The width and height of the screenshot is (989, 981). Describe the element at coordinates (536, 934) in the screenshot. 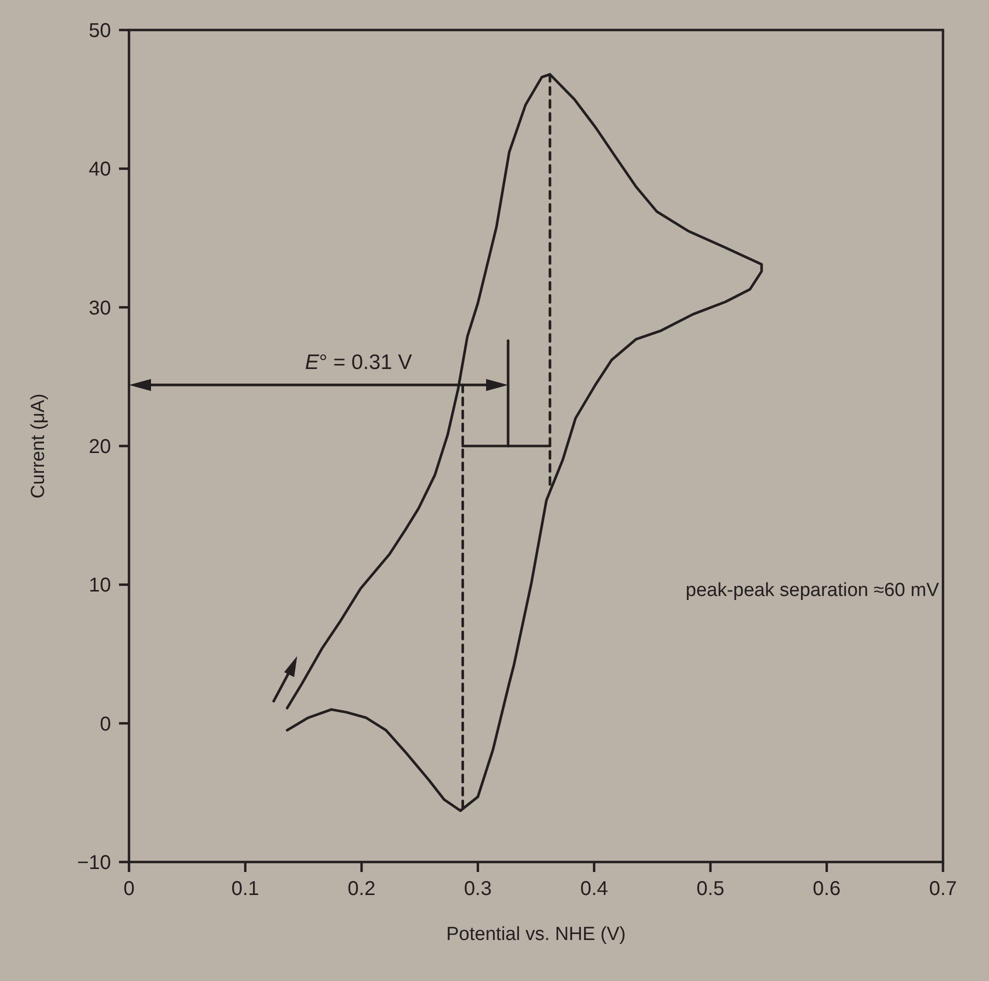

I see `x-axis-title: Potential vs. NHE (V)` at that location.